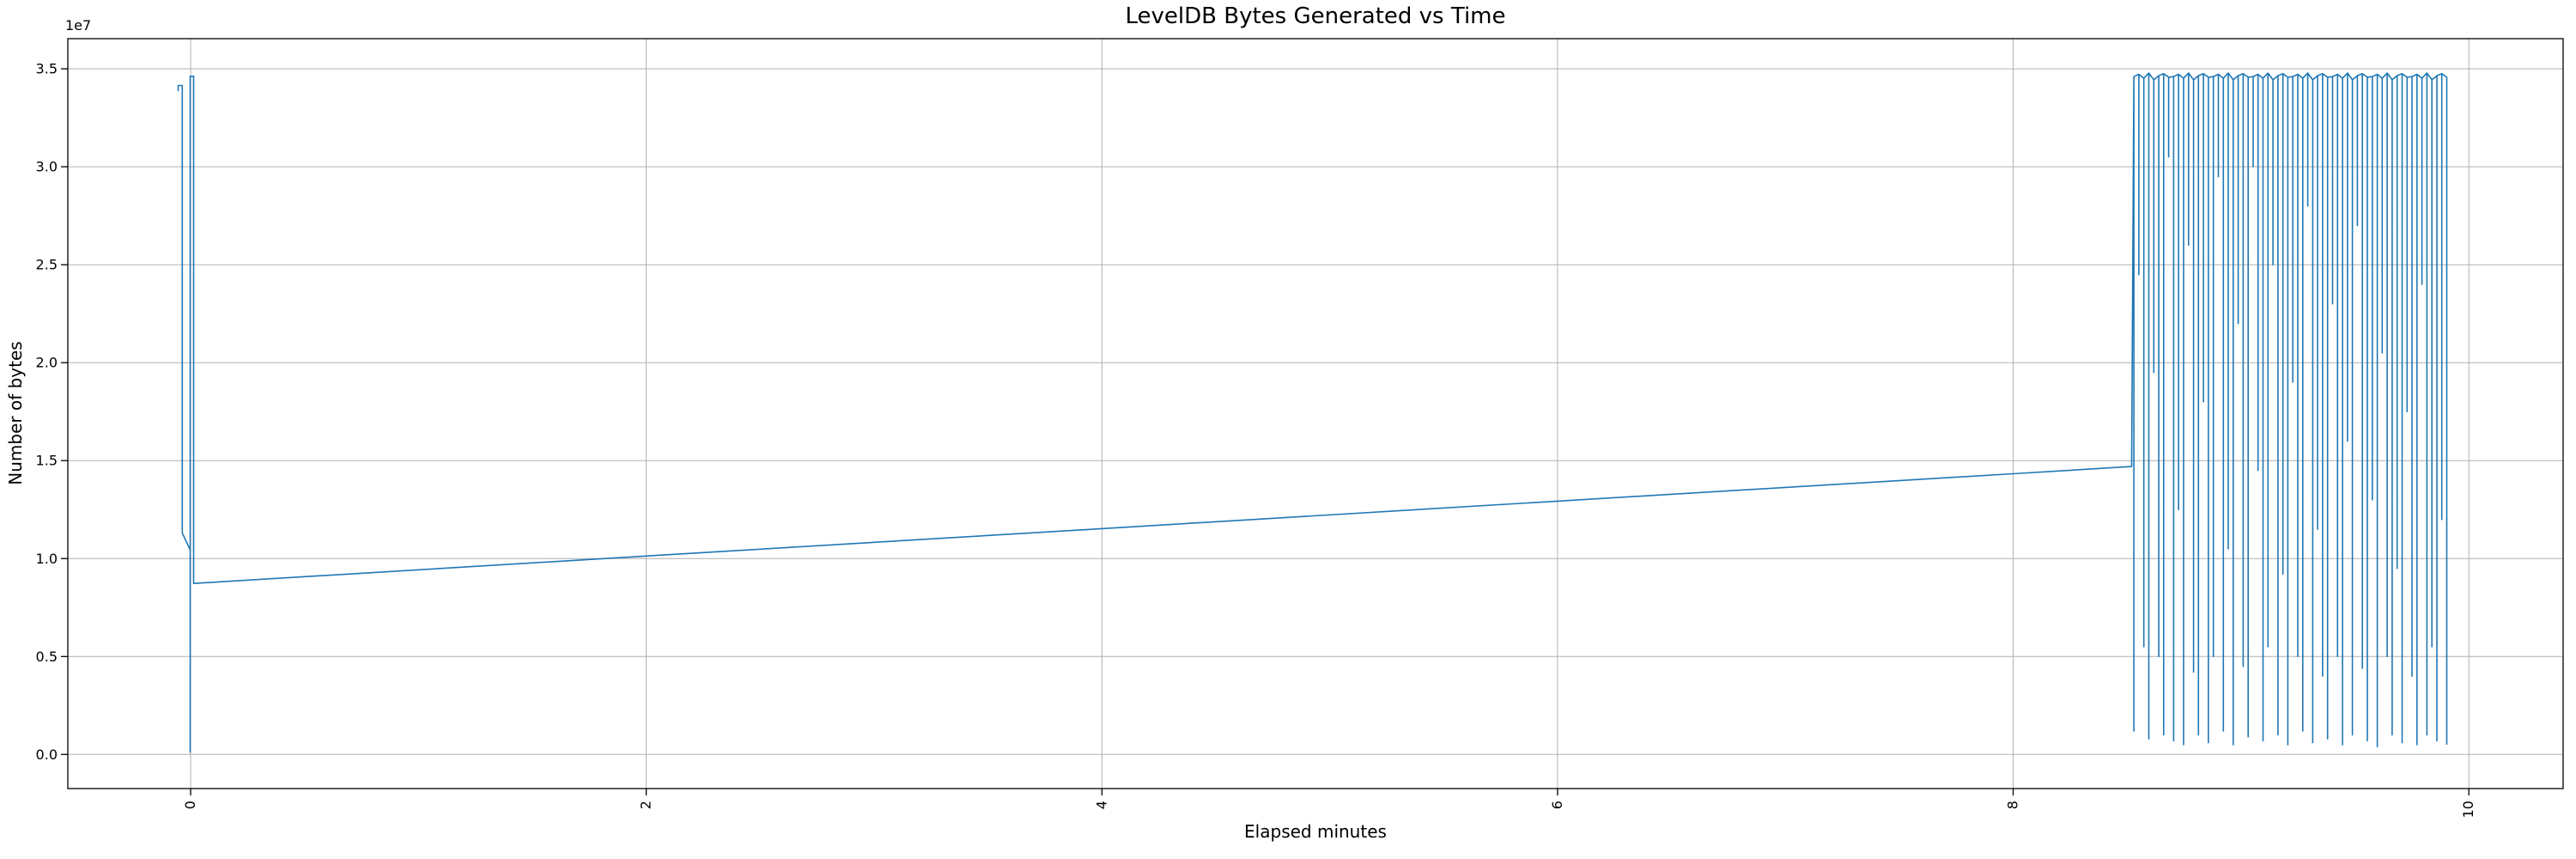 The image size is (2576, 859). What do you see at coordinates (47, 461) in the screenshot?
I see `y-tick-label: 1.5` at bounding box center [47, 461].